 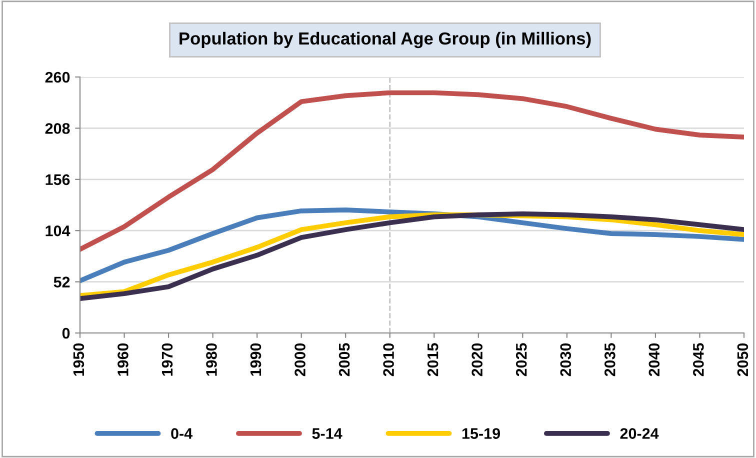 I want to click on x-tick-label: 2020, so click(x=477, y=359).